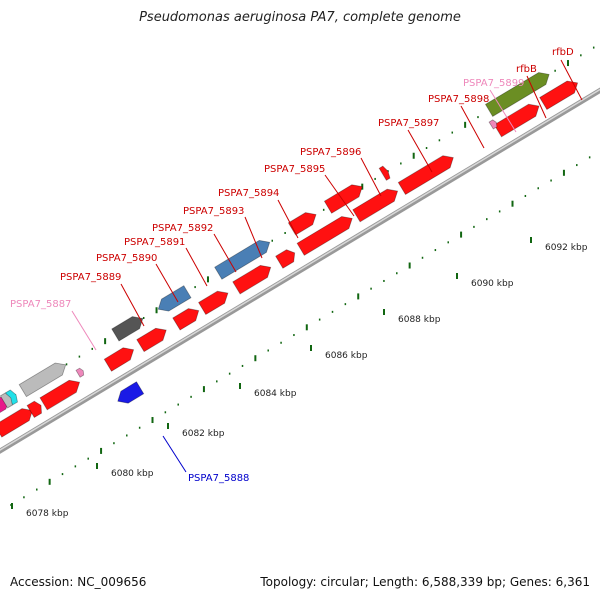  Describe the element at coordinates (346, 356) in the screenshot. I see `scale-label-4: 6086 kbp` at that location.